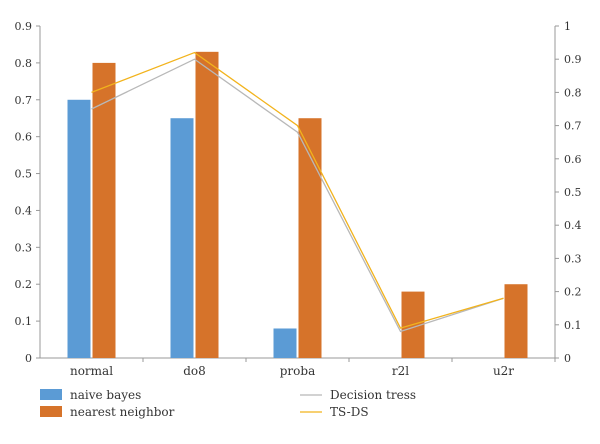 The width and height of the screenshot is (600, 444). Describe the element at coordinates (91, 371) in the screenshot. I see `x-tick-label: normal` at that location.